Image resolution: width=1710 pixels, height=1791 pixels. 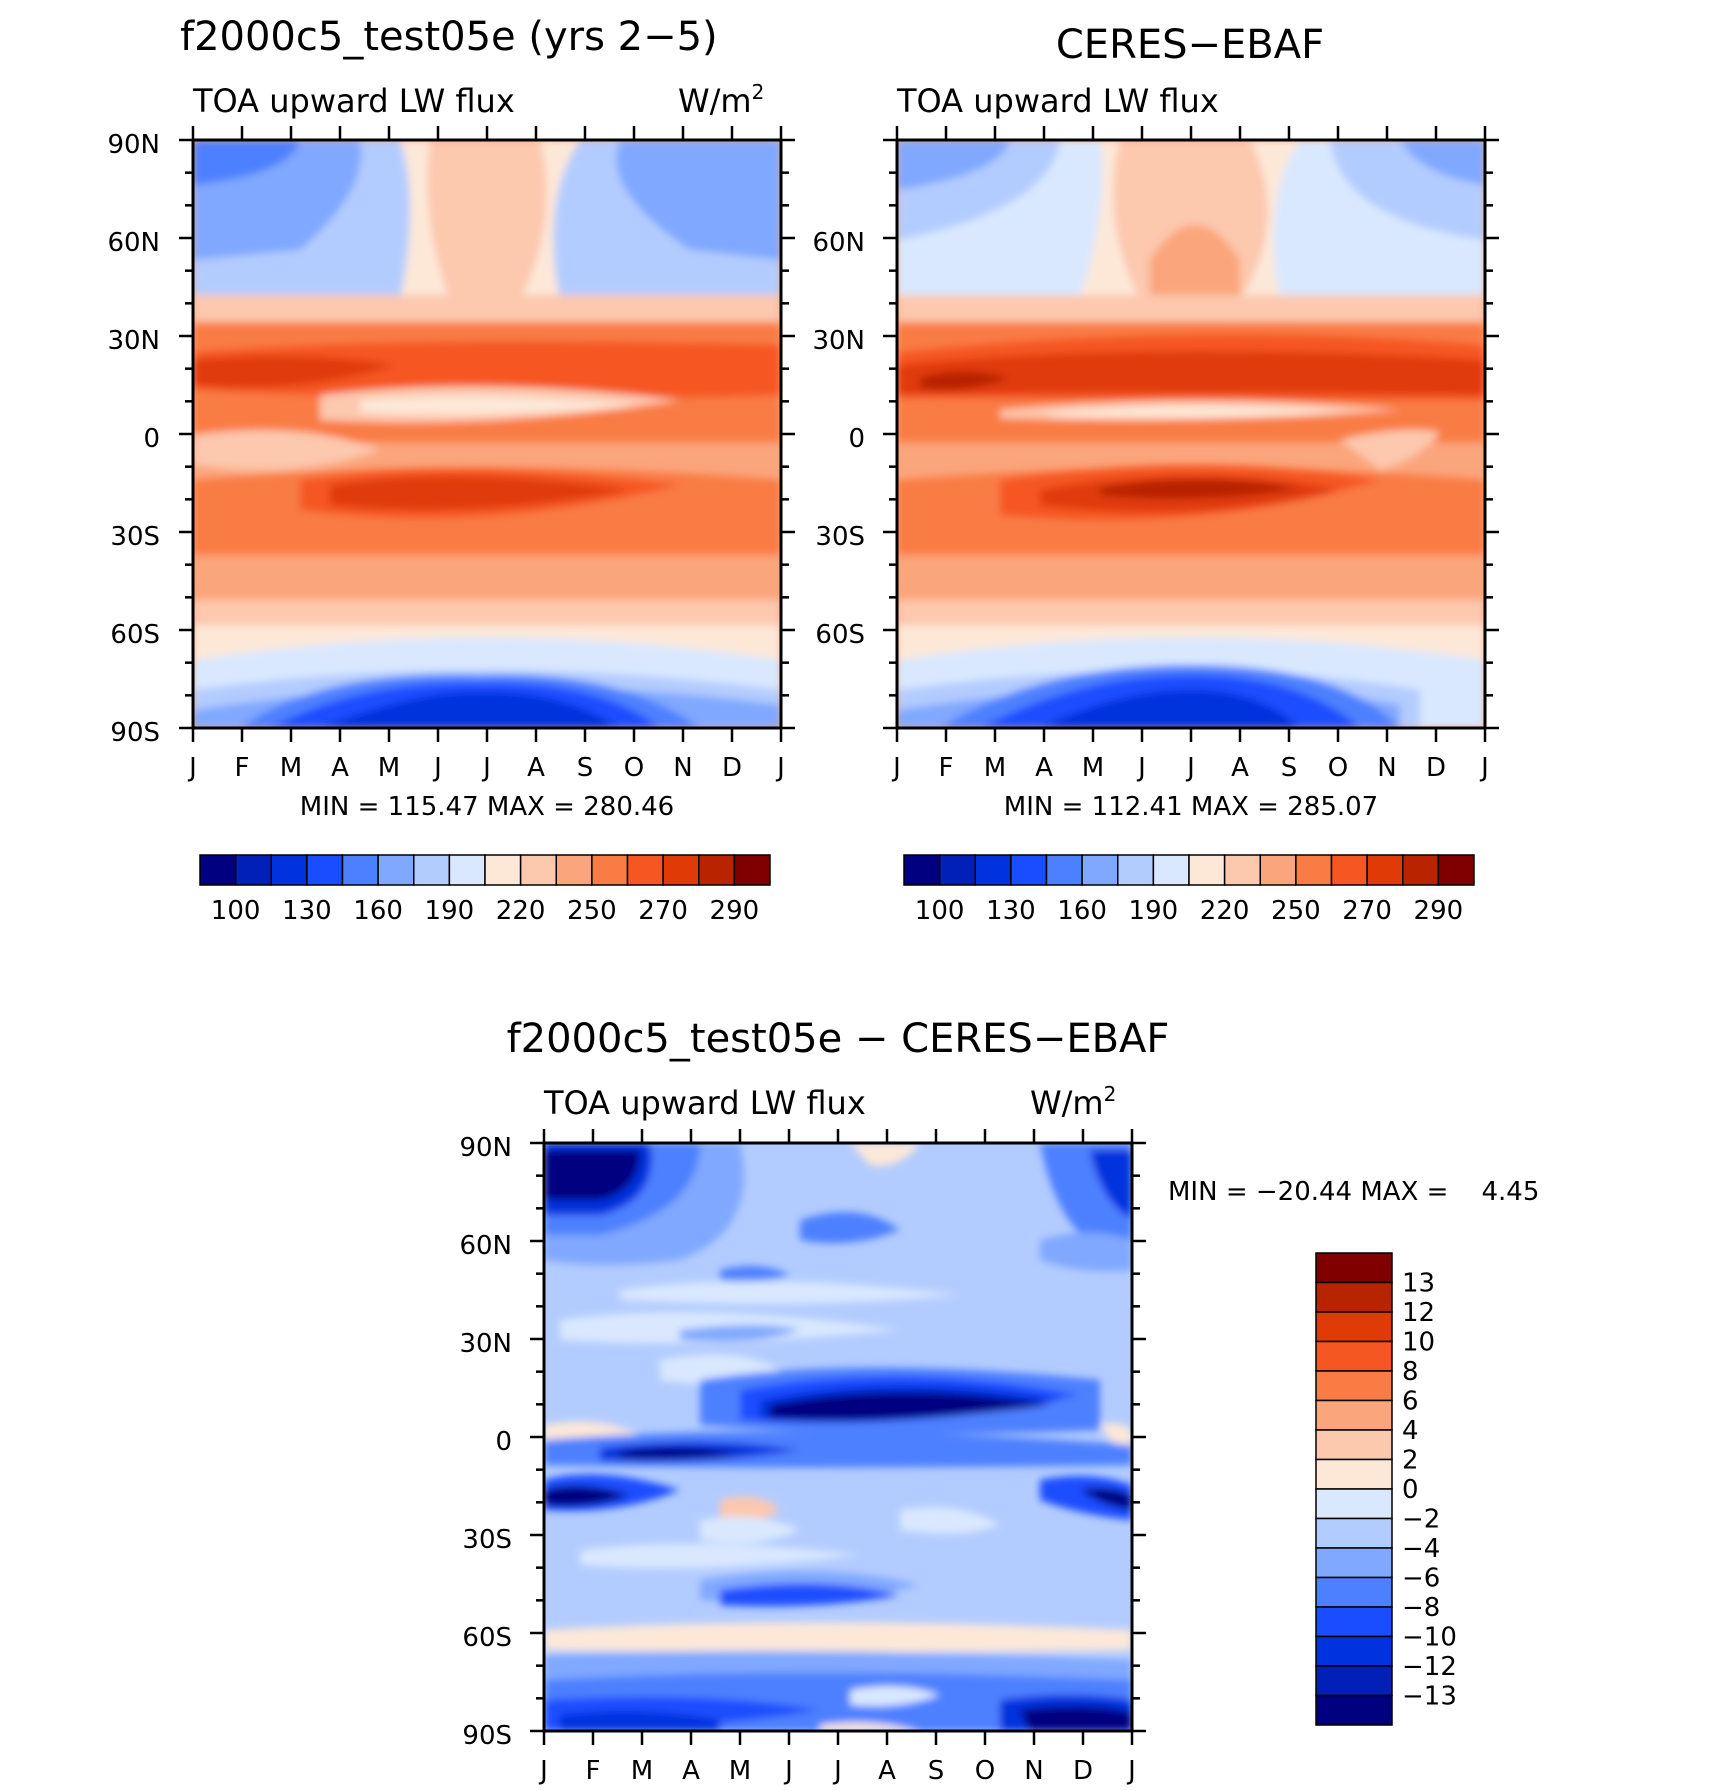 What do you see at coordinates (1418, 1343) in the screenshot?
I see `colorbar-label: 10` at bounding box center [1418, 1343].